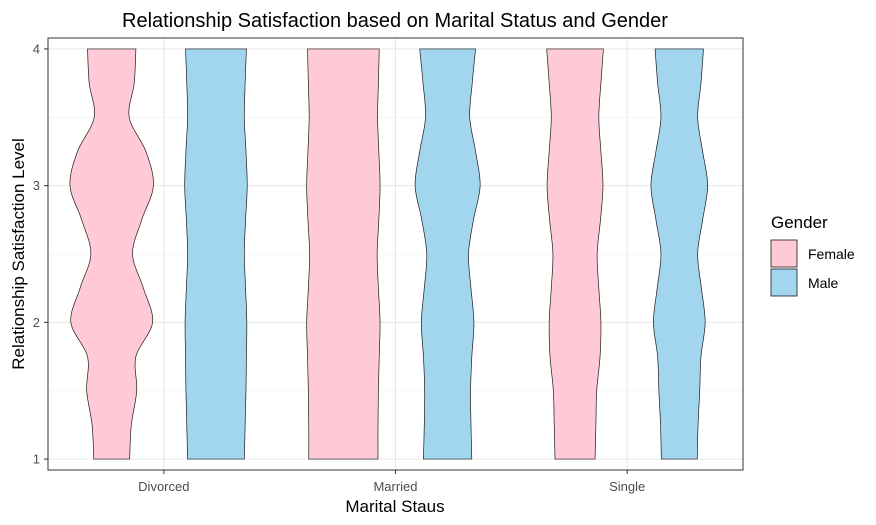  I want to click on x-tick-label: Single, so click(627, 486).